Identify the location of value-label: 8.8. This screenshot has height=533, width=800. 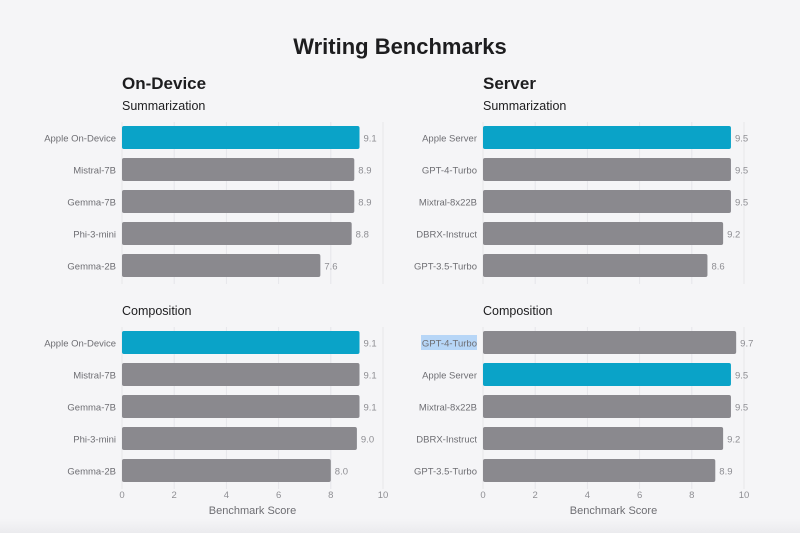
(362, 235).